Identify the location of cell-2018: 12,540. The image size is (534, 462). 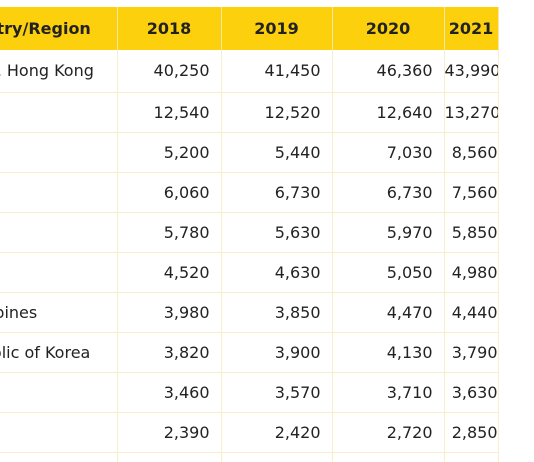
(169, 112).